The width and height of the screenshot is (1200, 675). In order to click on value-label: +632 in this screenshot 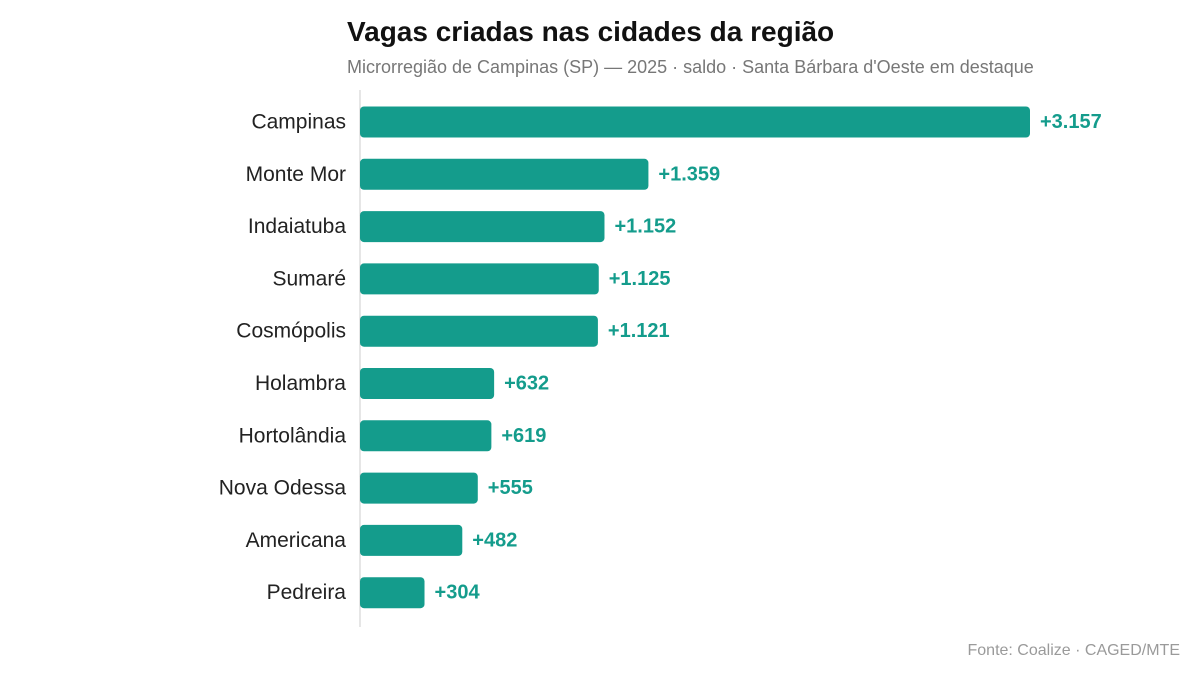, I will do `click(526, 384)`.